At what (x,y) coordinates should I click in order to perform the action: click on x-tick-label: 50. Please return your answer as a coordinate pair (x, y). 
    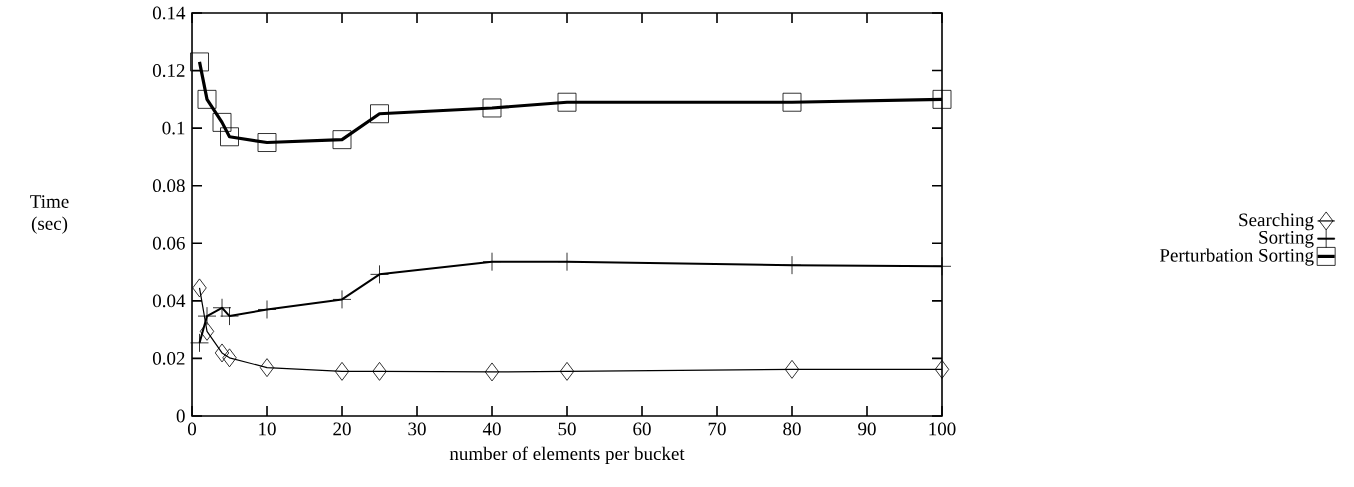
    Looking at the image, I should click on (567, 429).